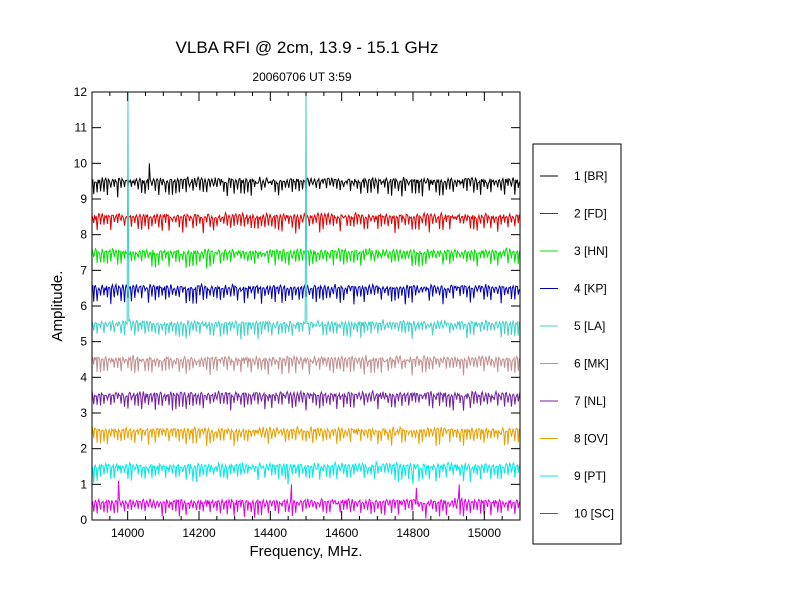 This screenshot has height=612, width=792. What do you see at coordinates (81, 128) in the screenshot?
I see `y-tick-label: 11` at bounding box center [81, 128].